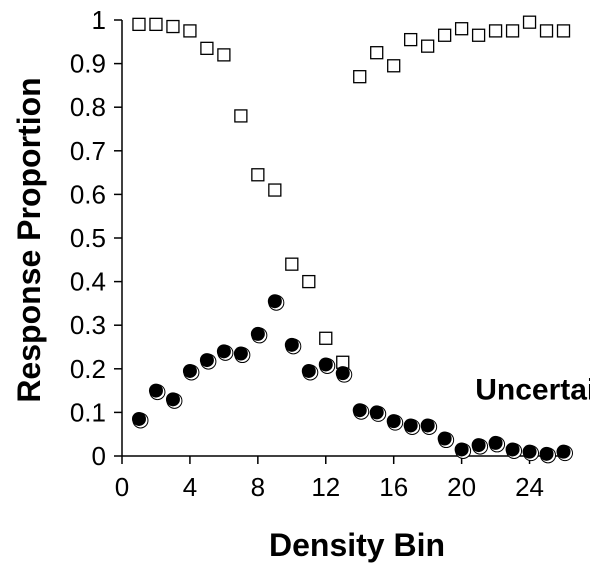 This screenshot has width=590, height=567. I want to click on x-tick-label: 24, so click(529, 487).